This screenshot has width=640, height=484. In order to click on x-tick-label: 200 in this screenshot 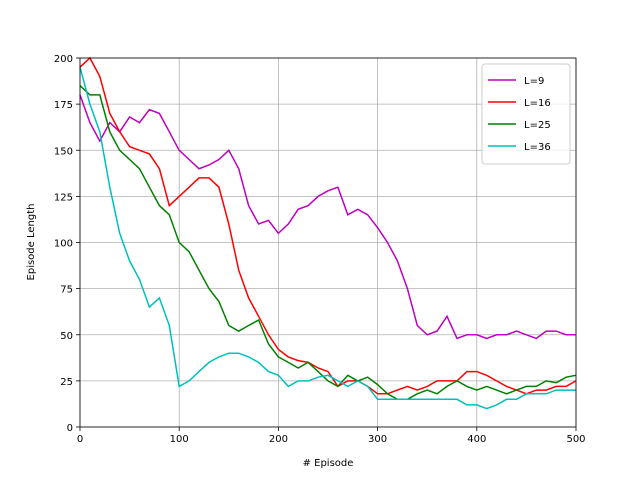, I will do `click(278, 439)`.